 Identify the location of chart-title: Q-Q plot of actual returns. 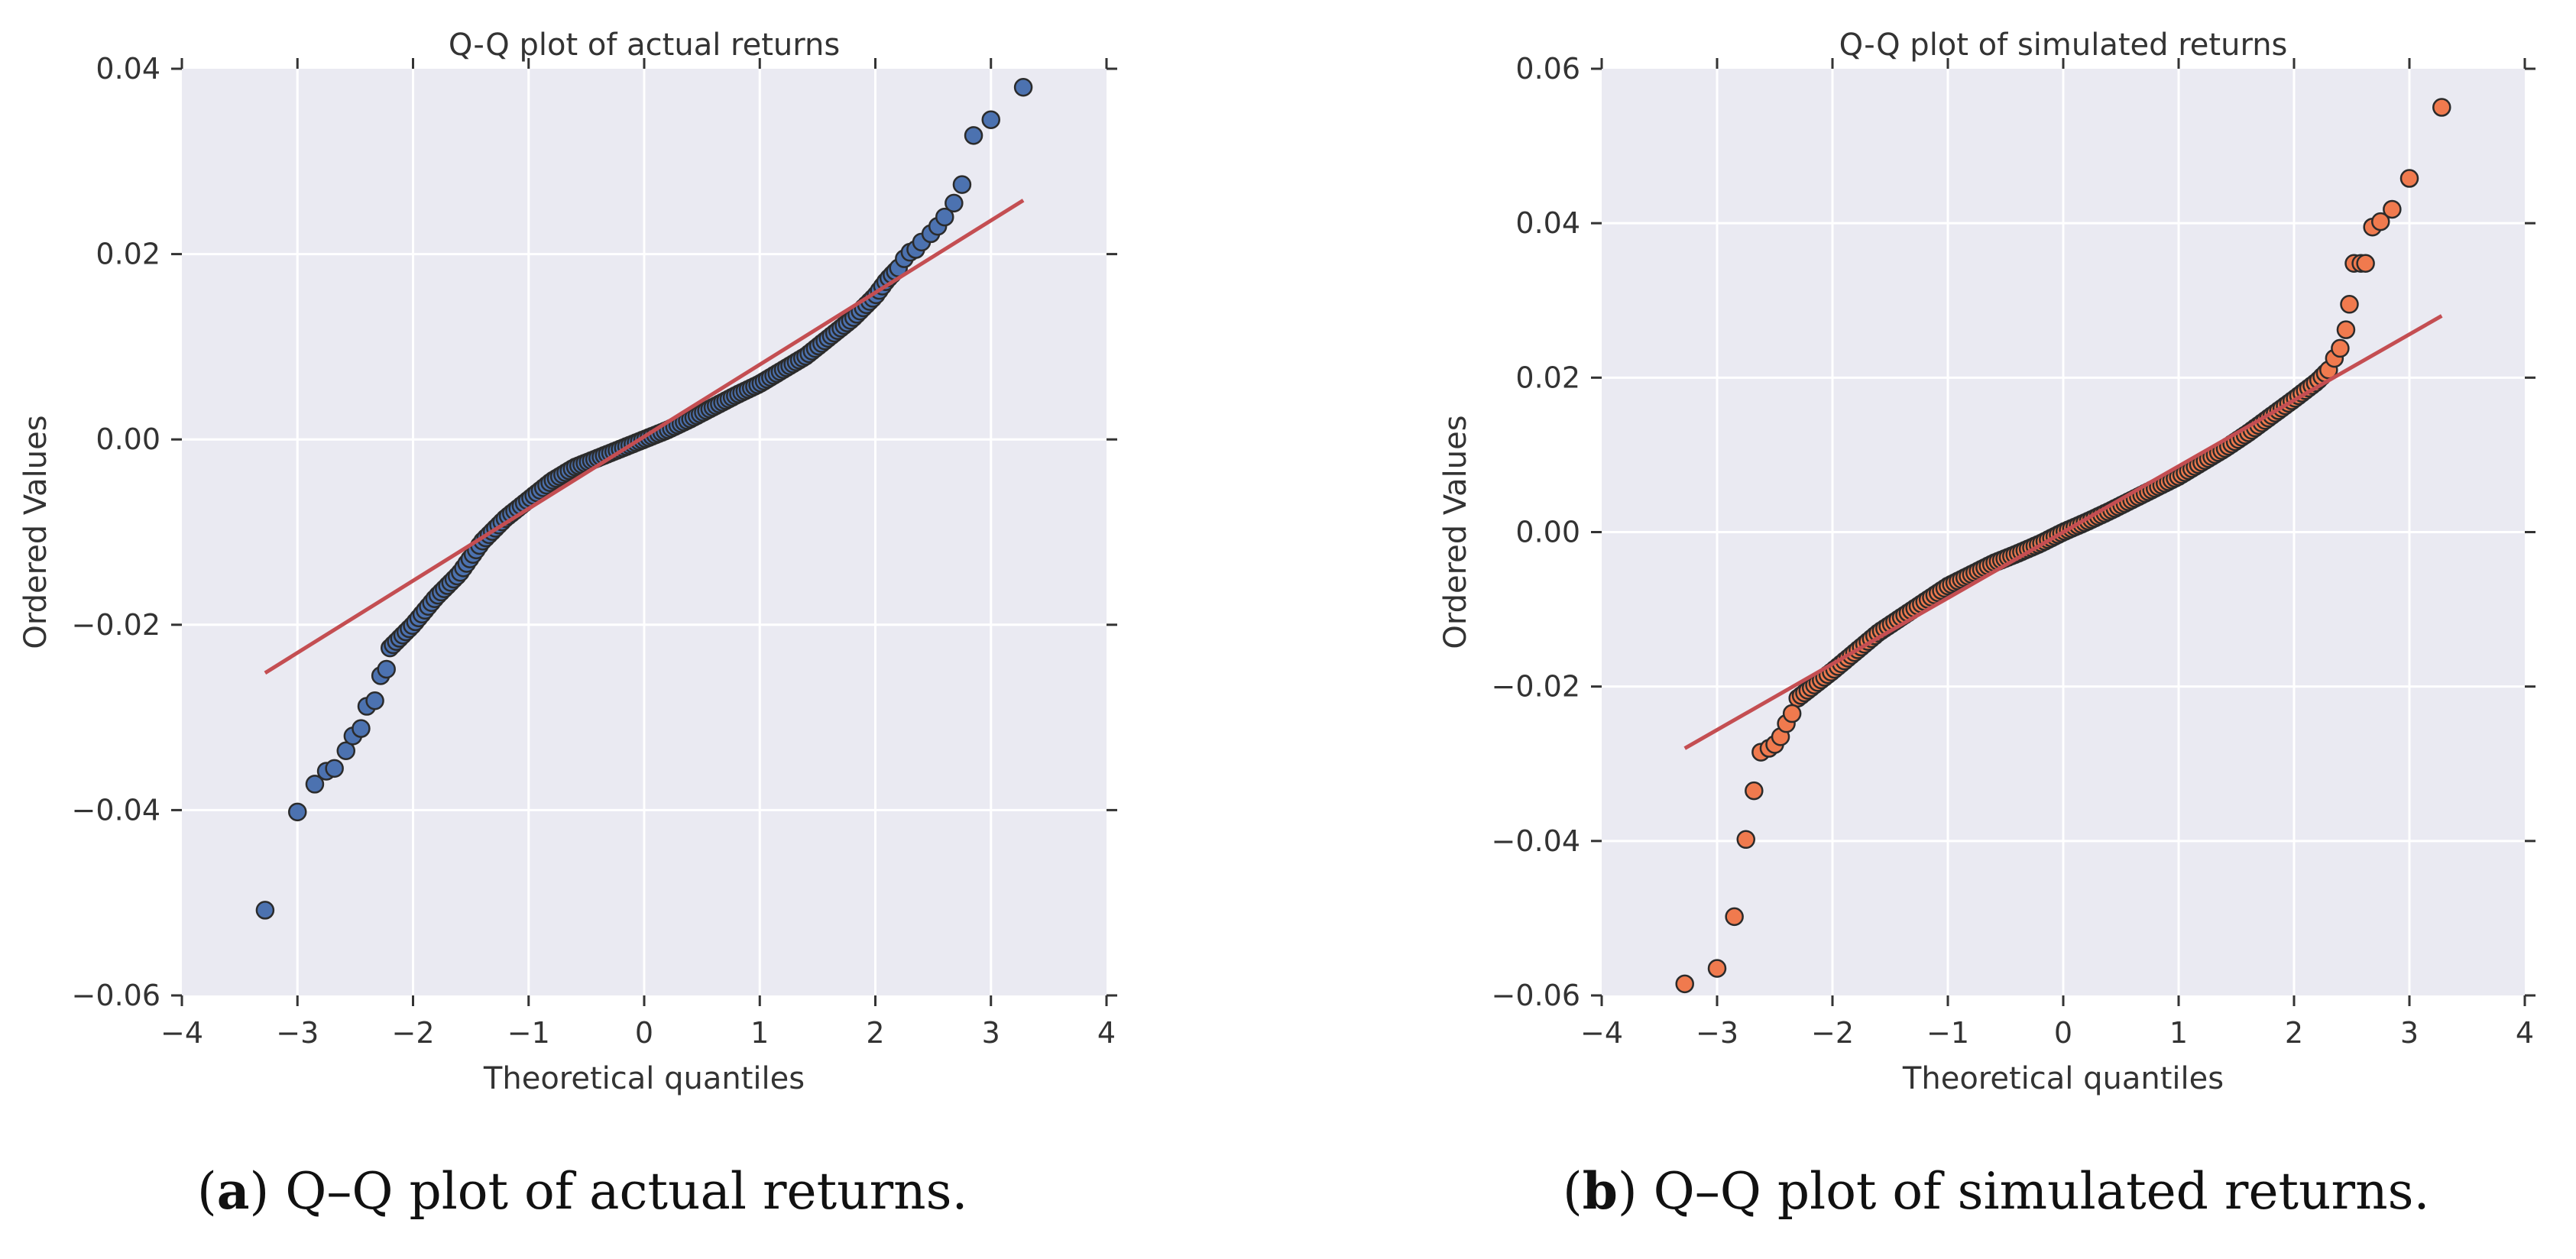
(644, 45).